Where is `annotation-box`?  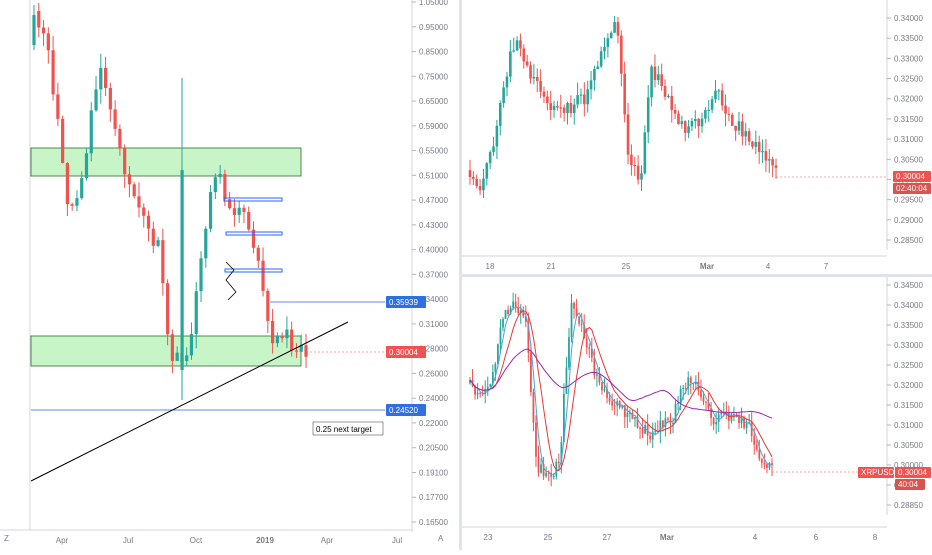
annotation-box is located at coordinates (348, 428).